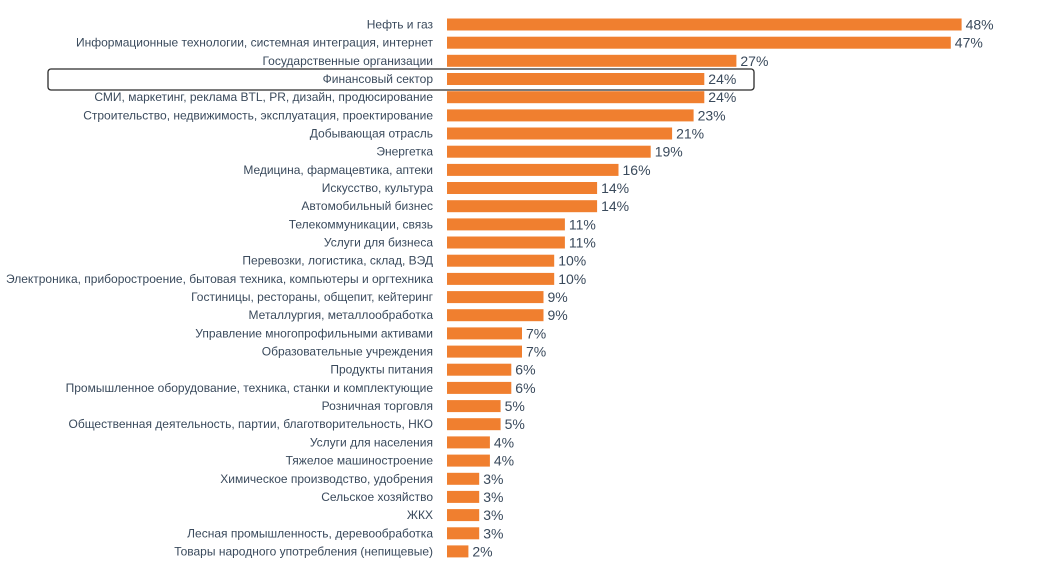  I want to click on category-label: Сельское хозяйство, so click(377, 497).